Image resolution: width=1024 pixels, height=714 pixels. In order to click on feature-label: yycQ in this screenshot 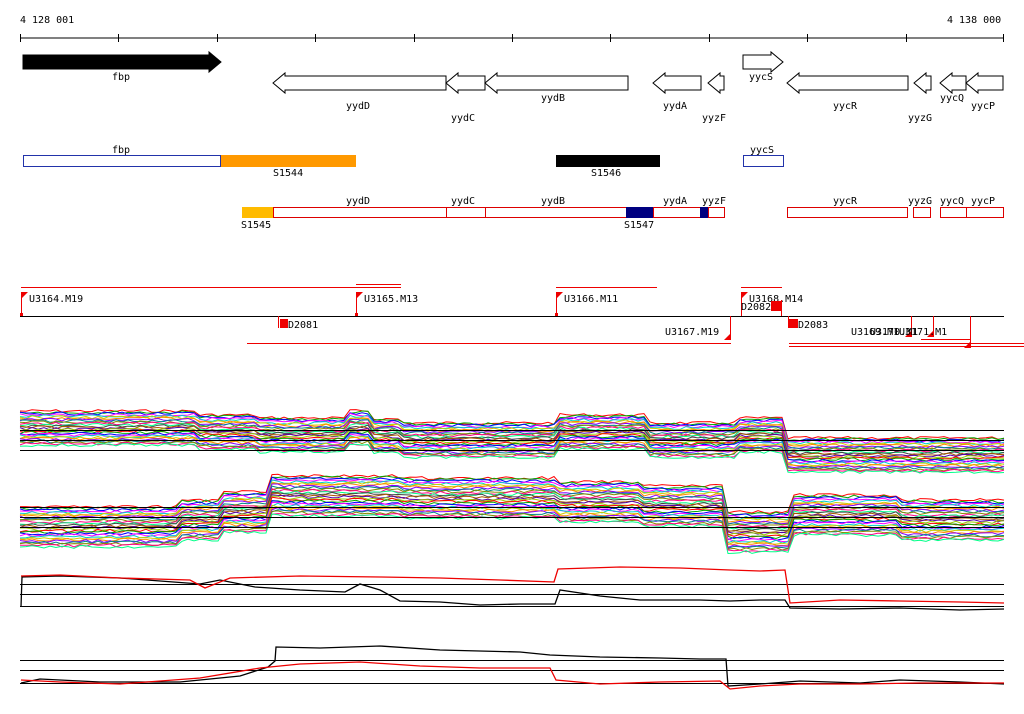, I will do `click(952, 201)`.